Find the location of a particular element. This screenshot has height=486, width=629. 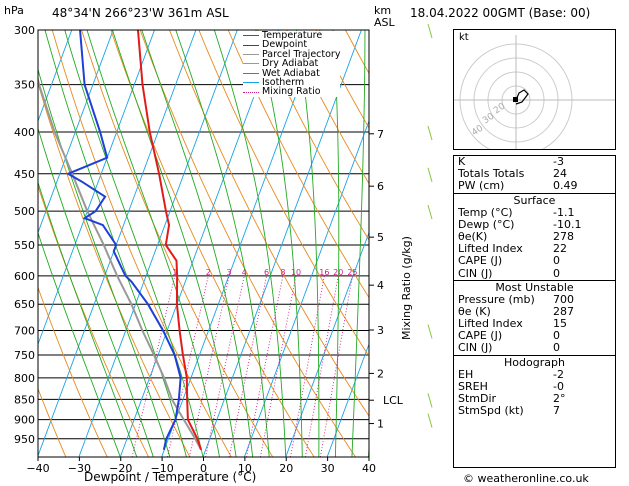

legend-item: Temperature is located at coordinates (291, 35).